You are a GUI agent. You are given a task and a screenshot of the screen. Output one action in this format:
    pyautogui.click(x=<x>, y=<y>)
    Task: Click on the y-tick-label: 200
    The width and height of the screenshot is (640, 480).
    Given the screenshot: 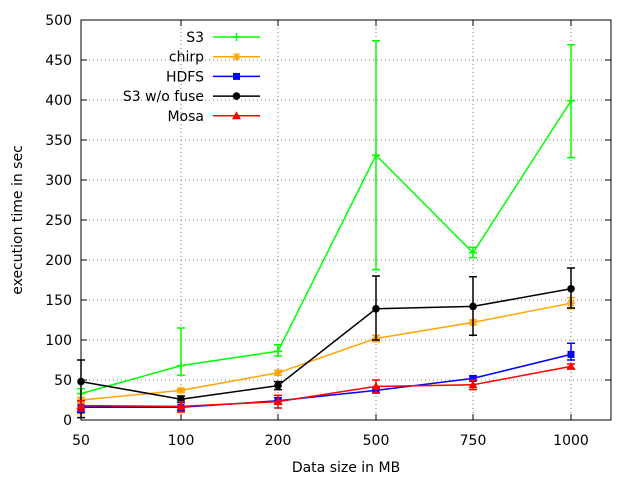 What is the action you would take?
    pyautogui.click(x=58, y=261)
    